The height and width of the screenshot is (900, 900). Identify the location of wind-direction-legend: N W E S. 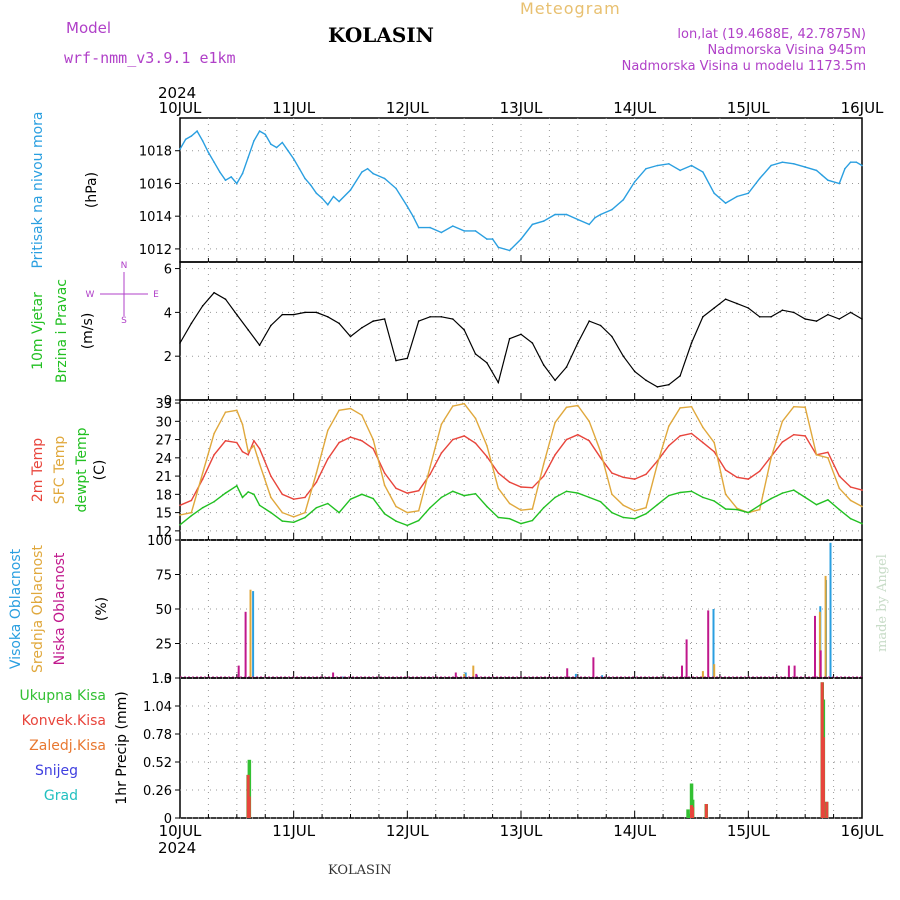
(123, 293).